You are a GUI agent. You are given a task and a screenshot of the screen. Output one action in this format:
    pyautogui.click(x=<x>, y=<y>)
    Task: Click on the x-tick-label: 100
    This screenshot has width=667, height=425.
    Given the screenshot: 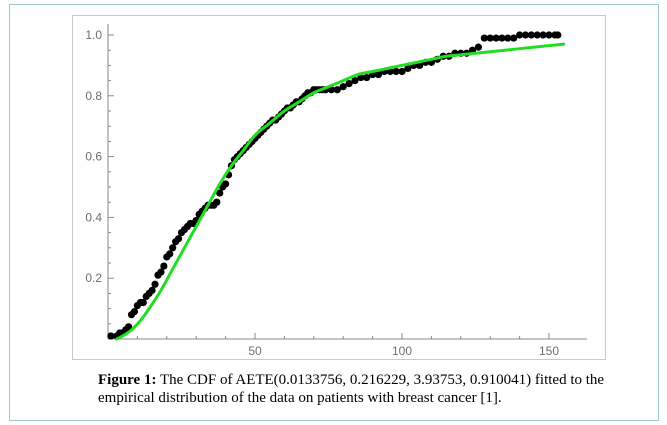 What is the action you would take?
    pyautogui.click(x=402, y=351)
    